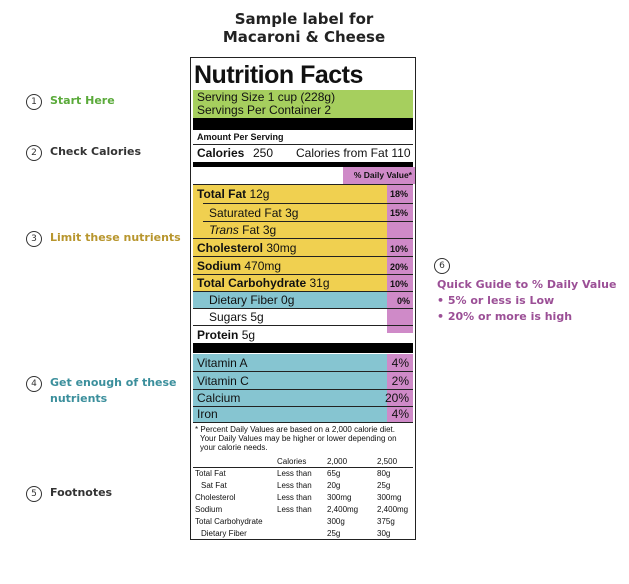 The height and width of the screenshot is (584, 629). Describe the element at coordinates (215, 497) in the screenshot. I see `table-cell: Cholesterol` at that location.